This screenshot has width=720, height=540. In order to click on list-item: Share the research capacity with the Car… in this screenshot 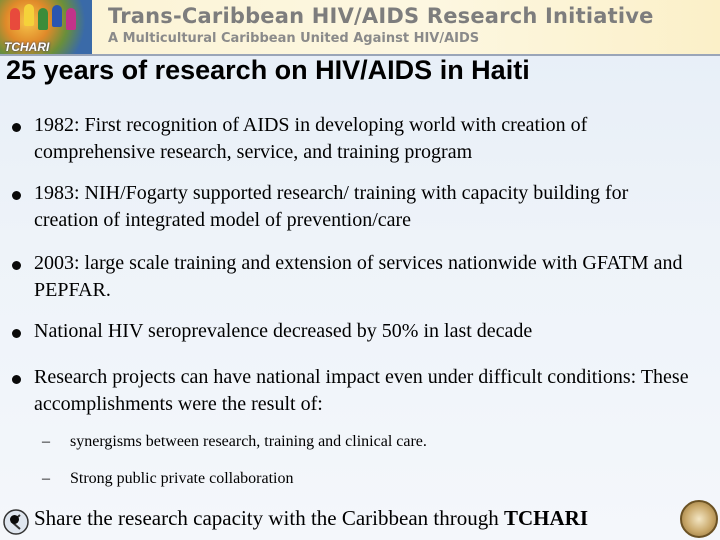, I will do `click(360, 519)`.